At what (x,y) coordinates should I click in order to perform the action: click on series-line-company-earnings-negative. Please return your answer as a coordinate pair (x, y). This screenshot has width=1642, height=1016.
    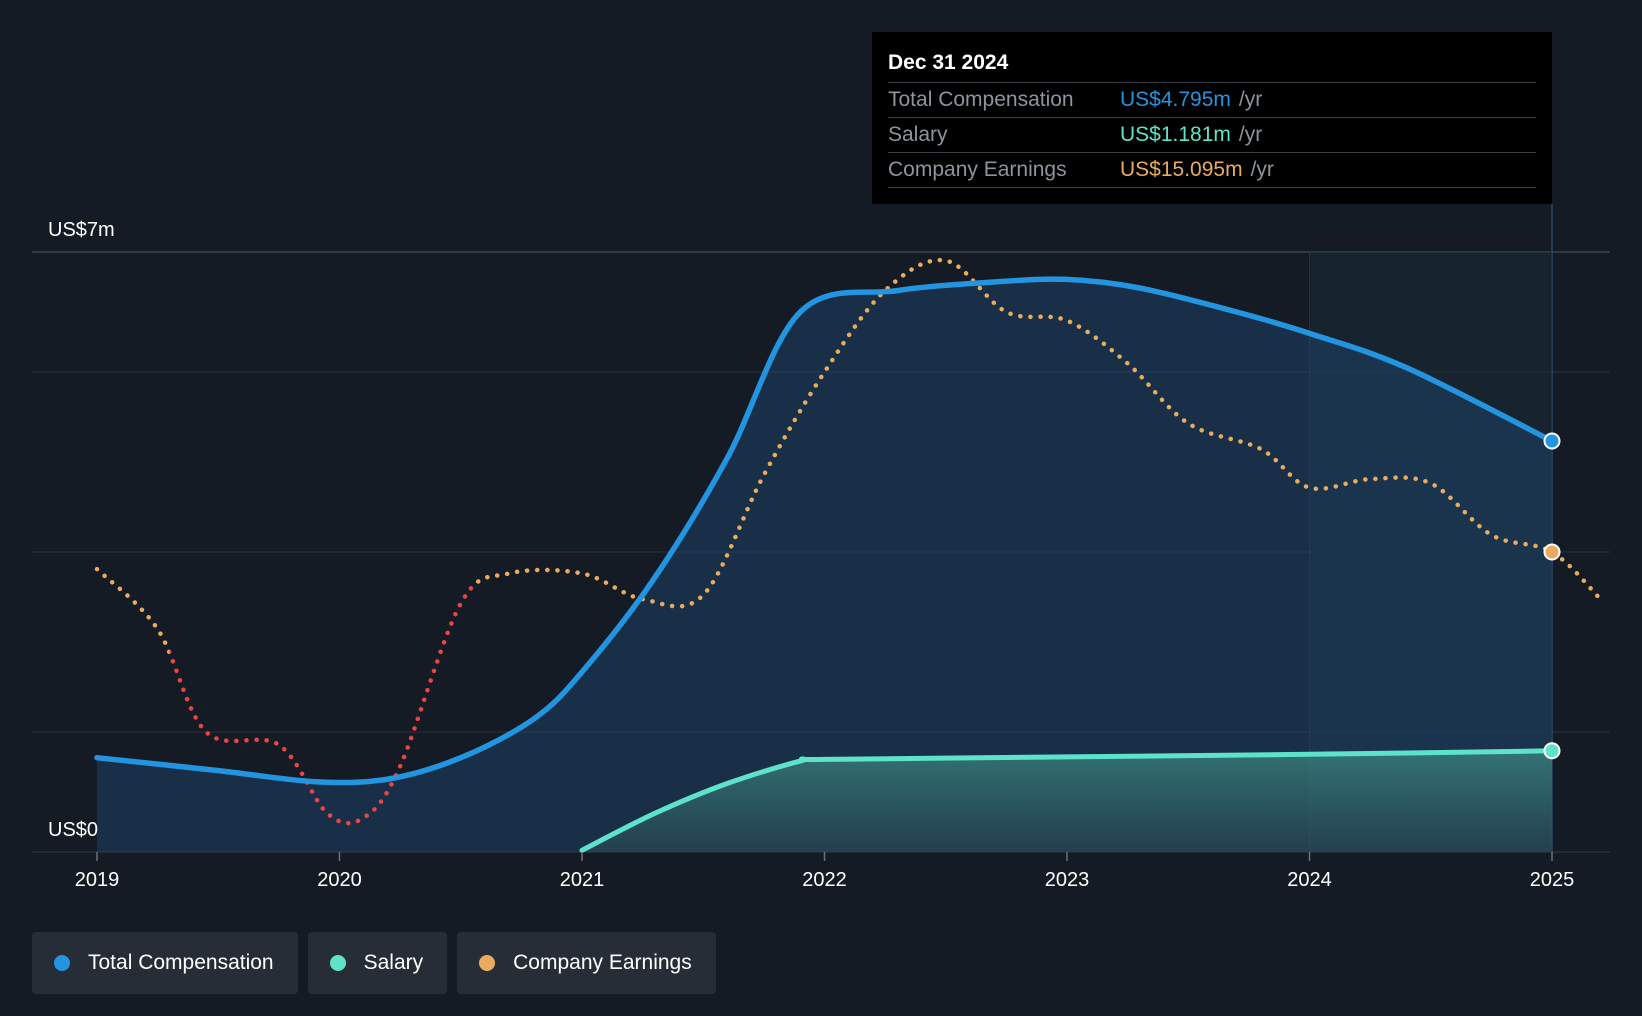
    Looking at the image, I should click on (321, 704).